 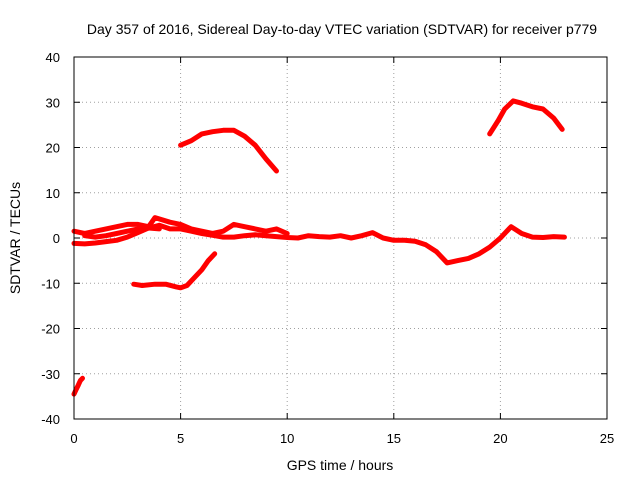 What do you see at coordinates (228, 150) in the screenshot?
I see `series-band-f` at bounding box center [228, 150].